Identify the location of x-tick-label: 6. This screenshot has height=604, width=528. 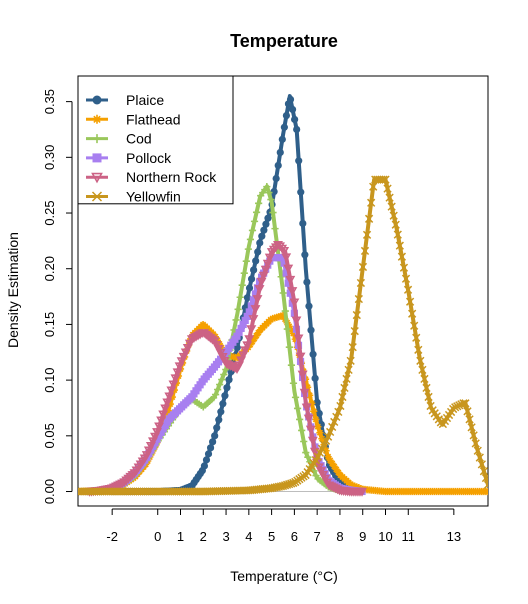
(294, 536).